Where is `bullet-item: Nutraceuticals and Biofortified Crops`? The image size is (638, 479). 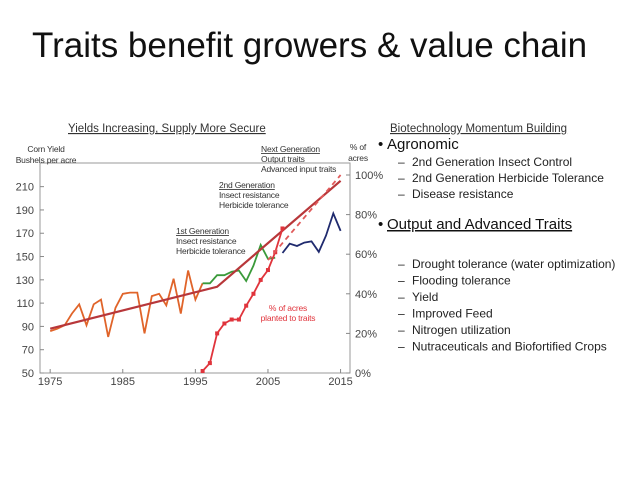 bullet-item: Nutraceuticals and Biofortified Crops is located at coordinates (509, 347).